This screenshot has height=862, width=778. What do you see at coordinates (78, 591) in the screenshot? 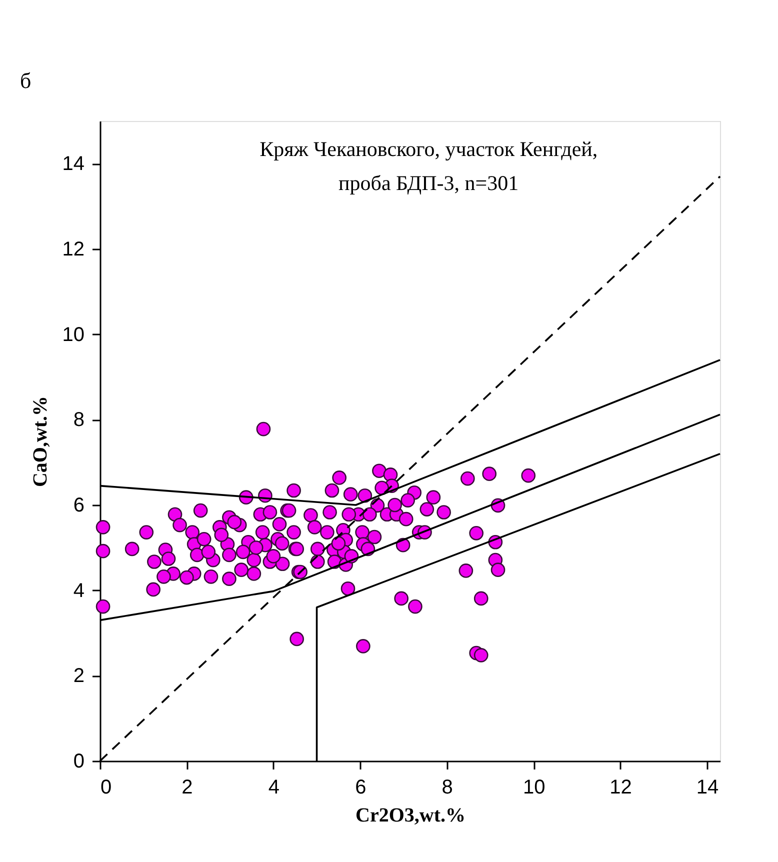
I see `y-tick-label: 4` at bounding box center [78, 591].